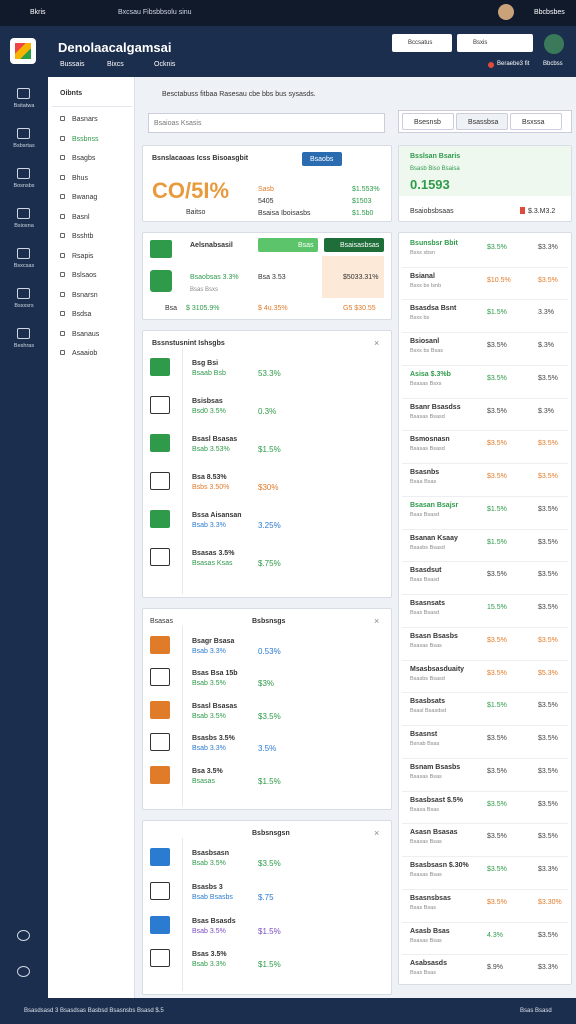  Describe the element at coordinates (422, 276) in the screenshot. I see `list-name: Bsianal` at that location.